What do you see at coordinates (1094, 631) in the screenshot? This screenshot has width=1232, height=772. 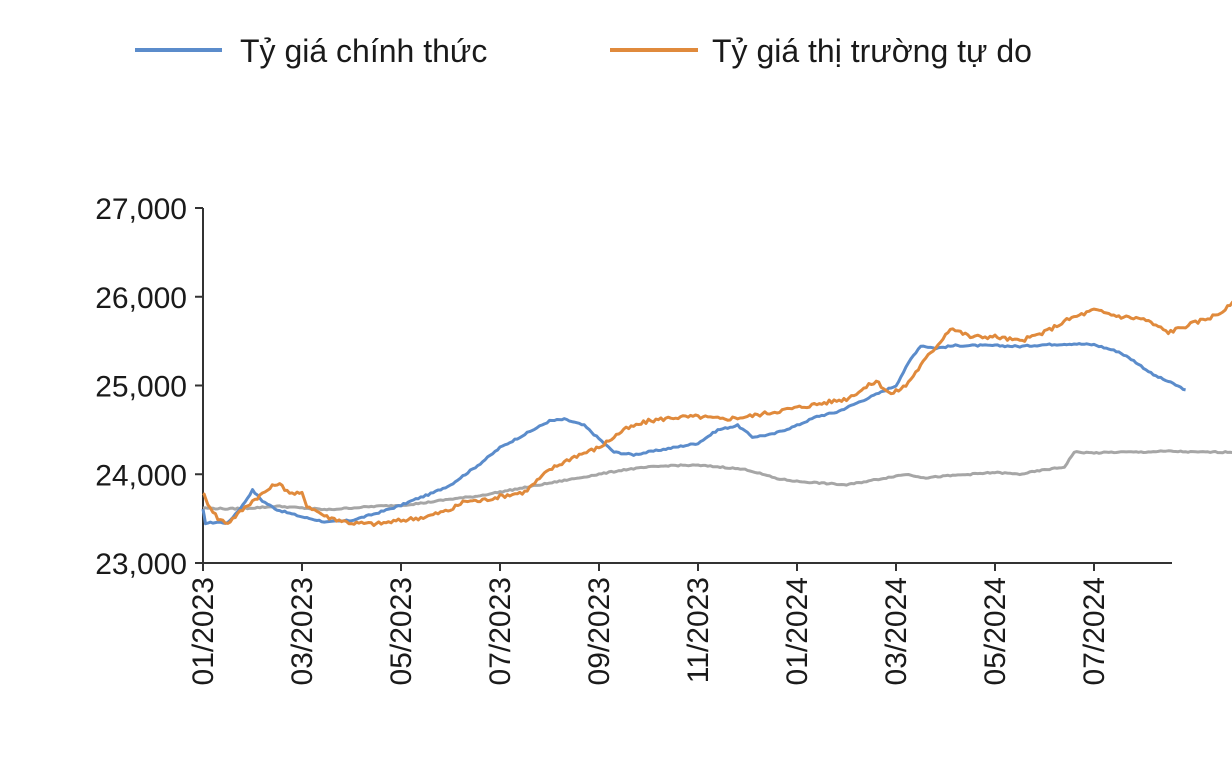 I see `x-tick-label: 07/2024` at bounding box center [1094, 631].